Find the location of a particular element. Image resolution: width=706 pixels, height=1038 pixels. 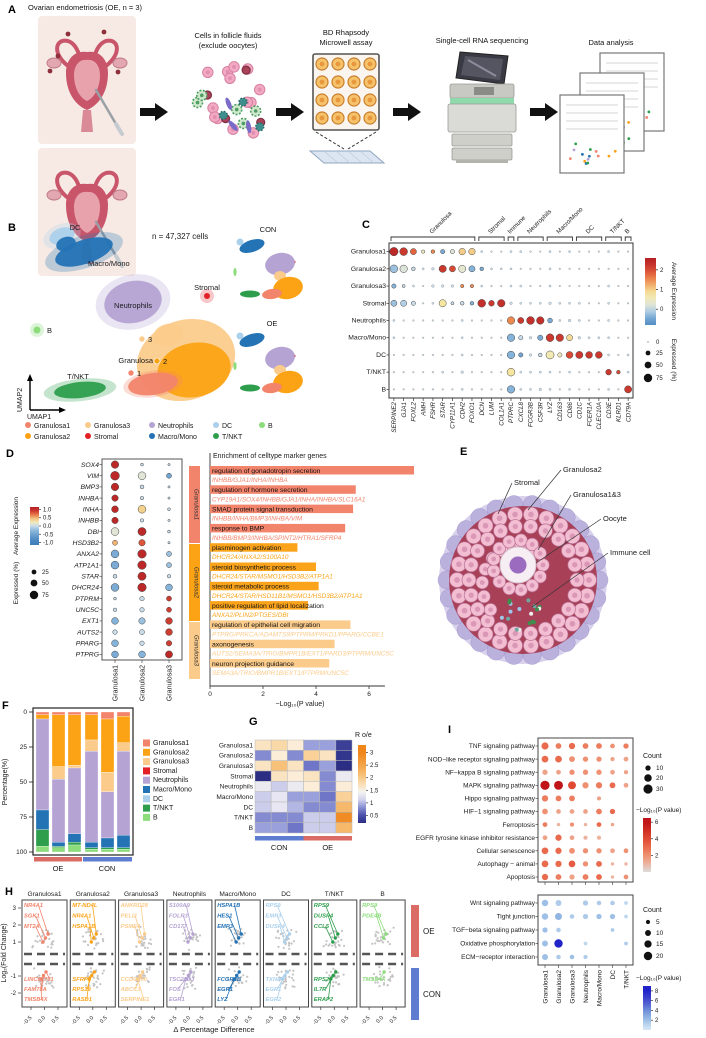

svg-text: response to BMP is located at coordinates (238, 529).